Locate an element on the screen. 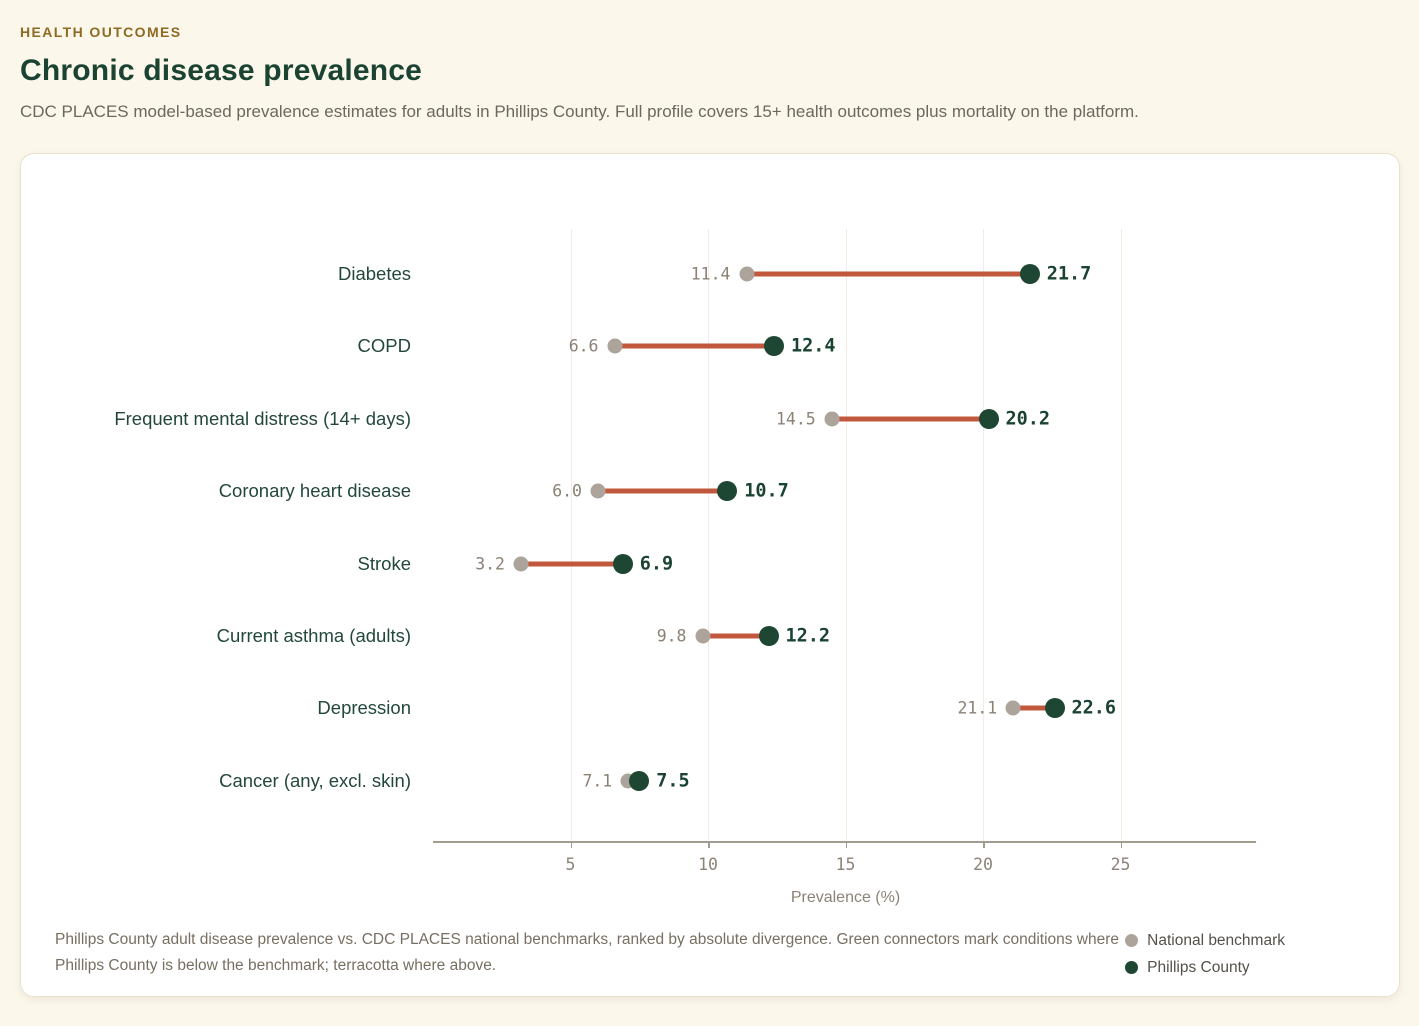 Image resolution: width=1419 pixels, height=1026 pixels. benchmark-value-label: 7.1 is located at coordinates (597, 781).